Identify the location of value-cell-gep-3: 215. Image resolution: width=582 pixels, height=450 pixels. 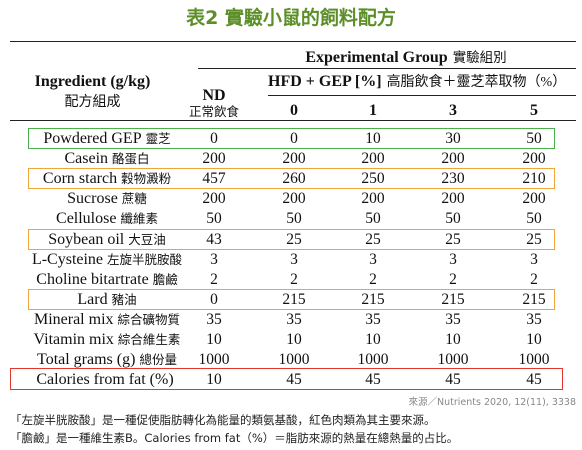
(453, 299).